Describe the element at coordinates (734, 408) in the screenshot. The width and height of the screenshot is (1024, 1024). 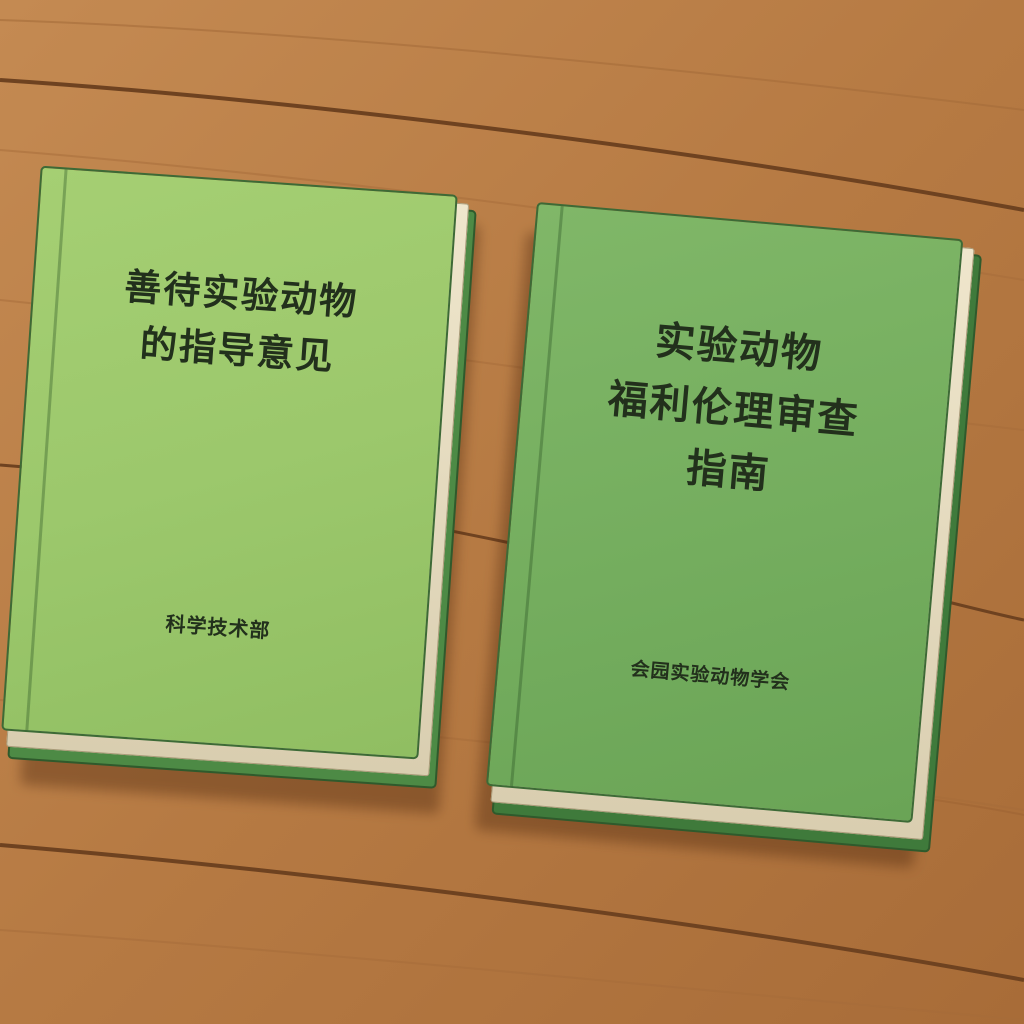
I see `book-title: 实验动物 福利伦理审查 指南` at that location.